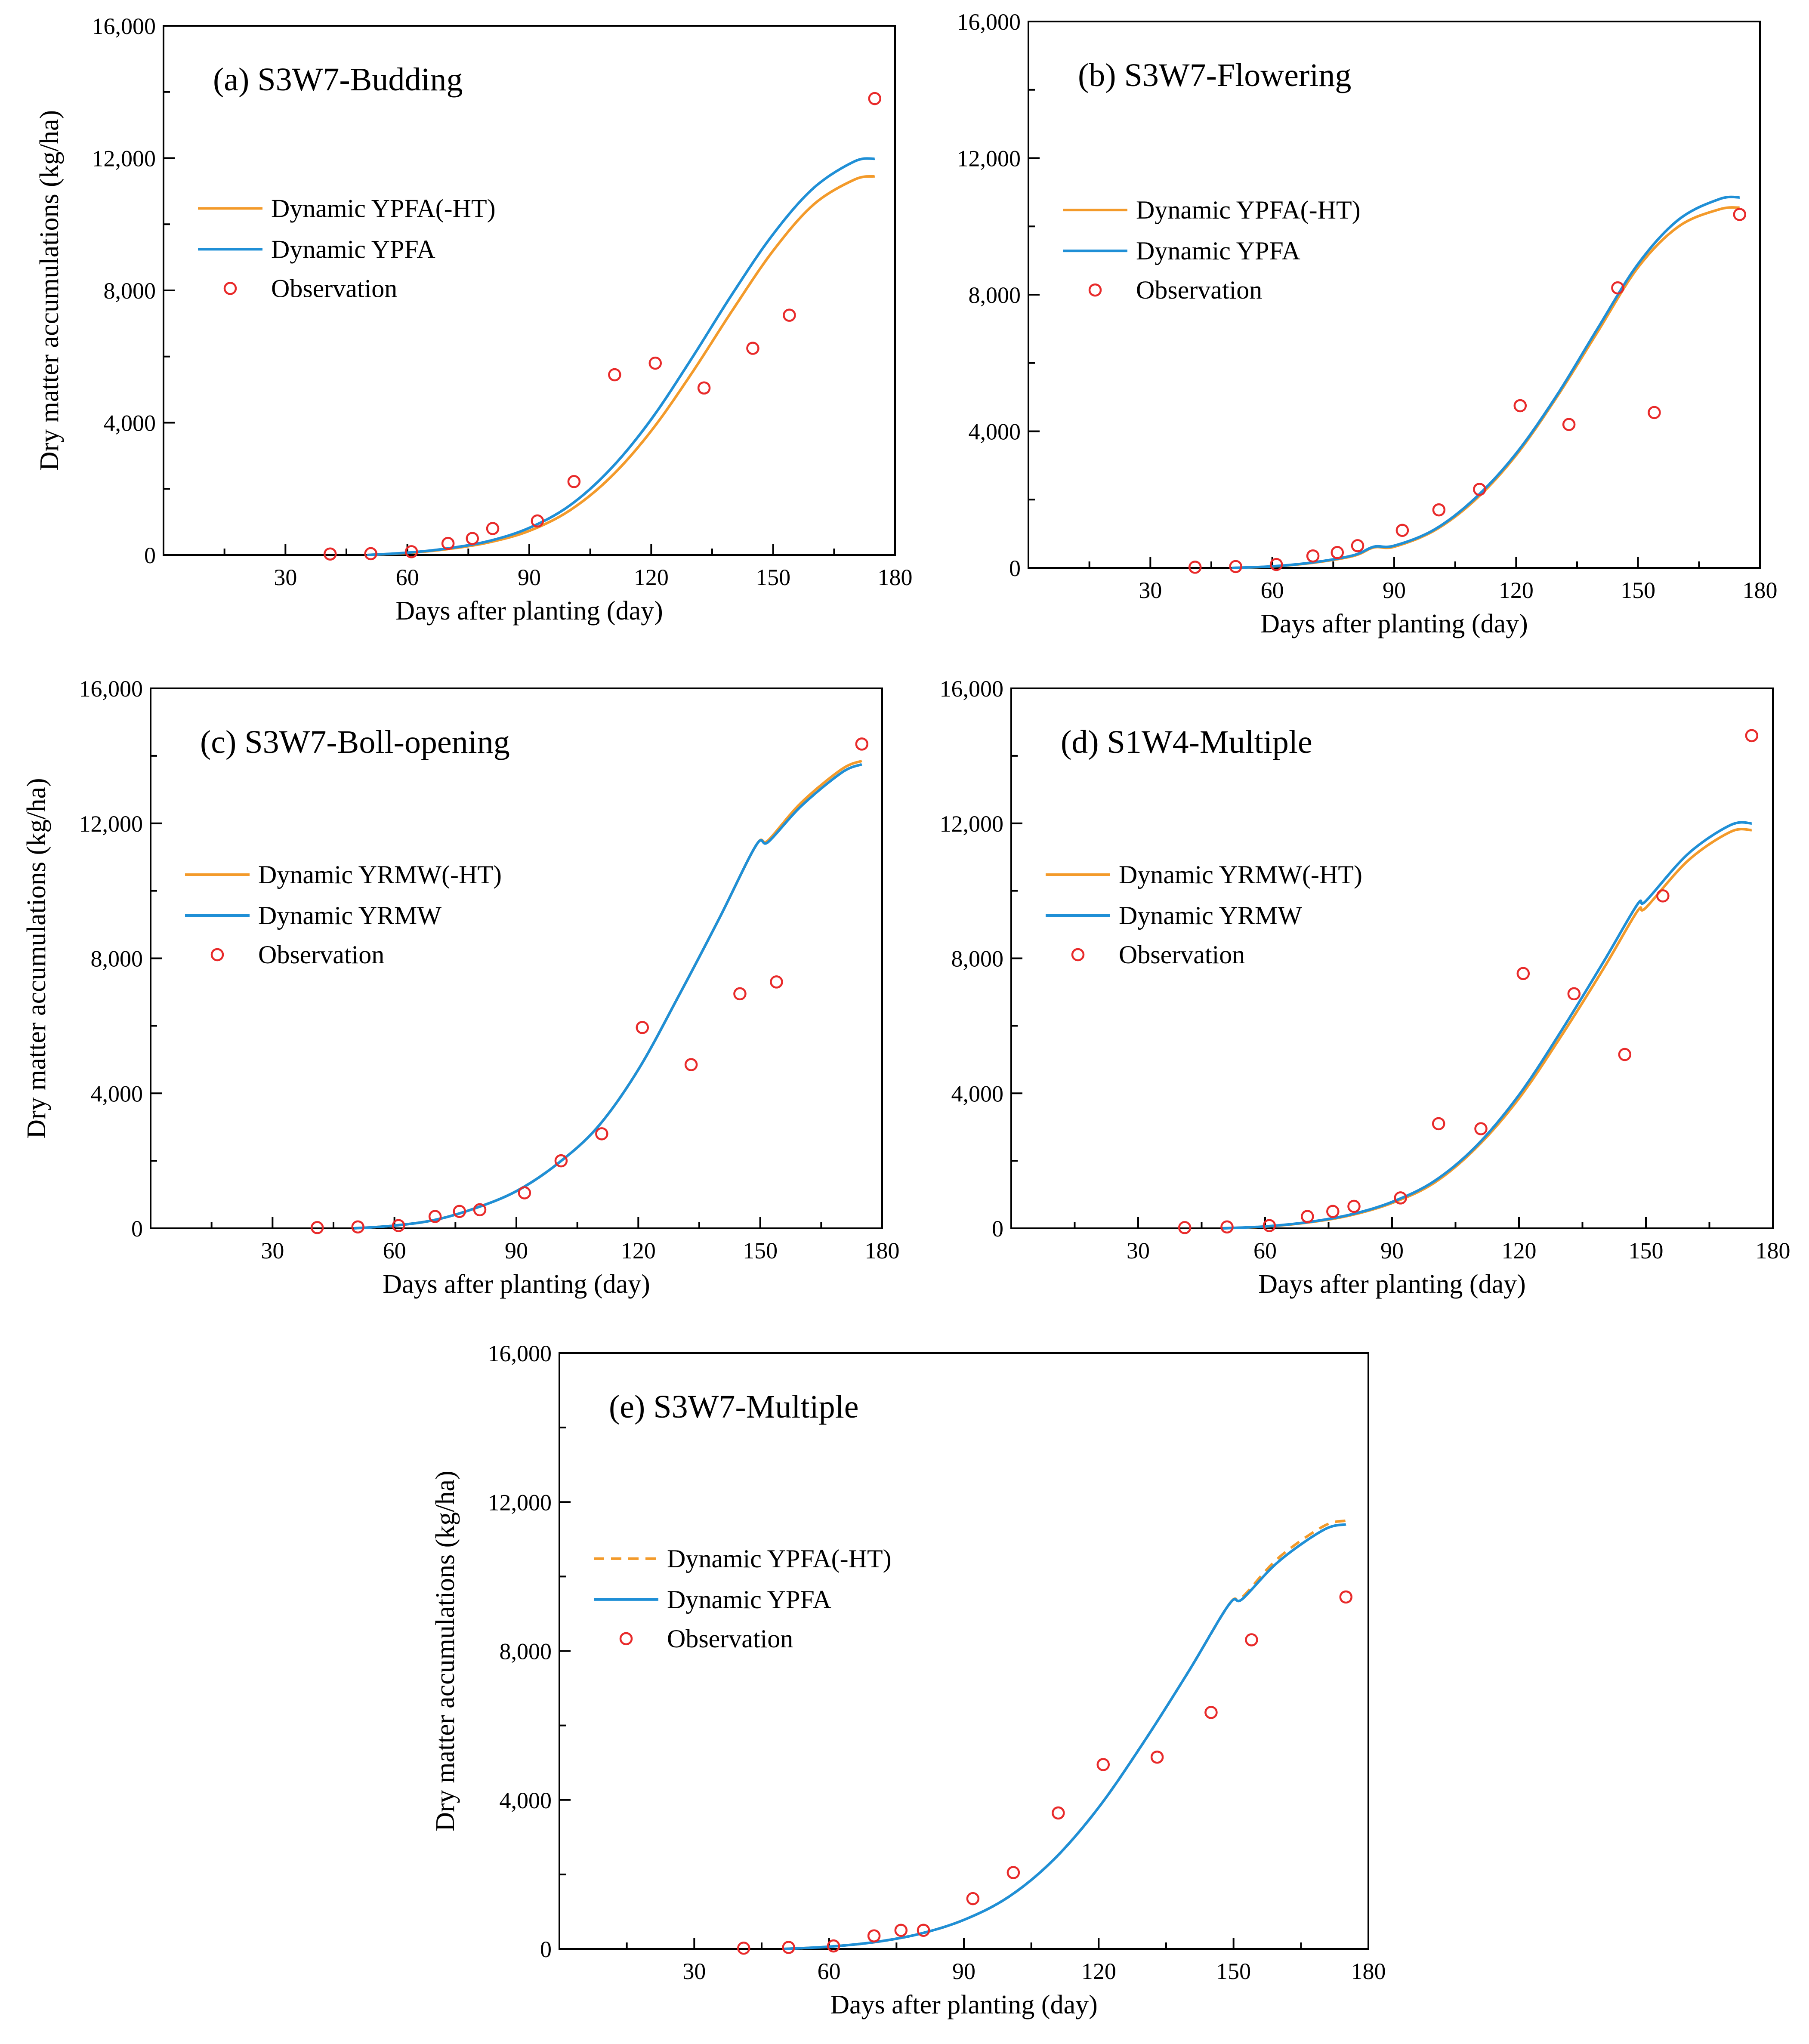  What do you see at coordinates (36, 958) in the screenshot?
I see `panel-c-ylabel: Dry matter accumulations (kg/ha)` at bounding box center [36, 958].